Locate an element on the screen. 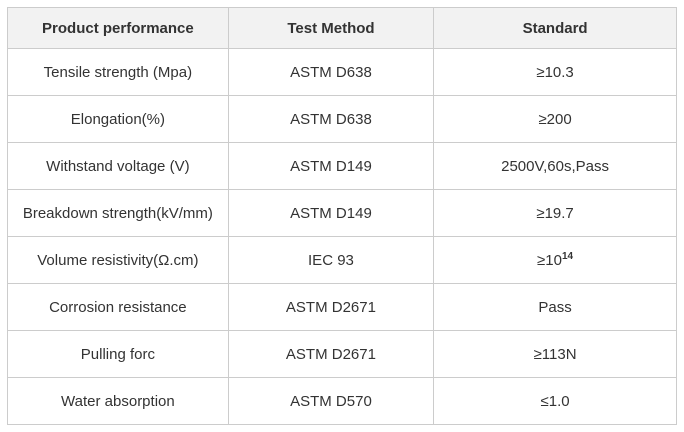 The height and width of the screenshot is (432, 684). performance-cell: Volume resistivity(Ω.cm) is located at coordinates (118, 260).